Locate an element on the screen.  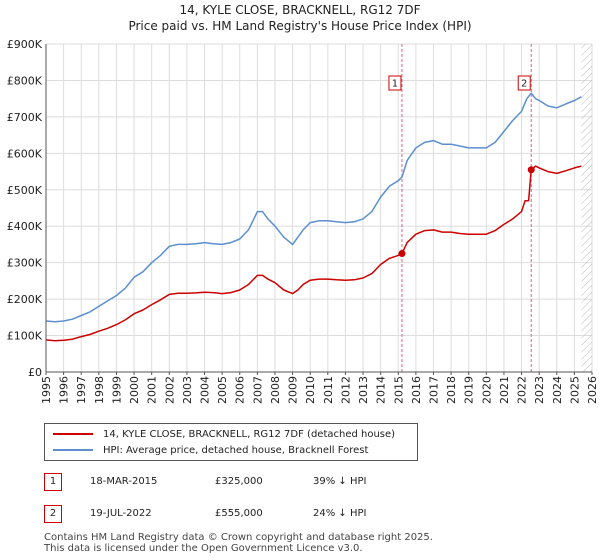
sale-number-badge: 2 is located at coordinates (53, 514).